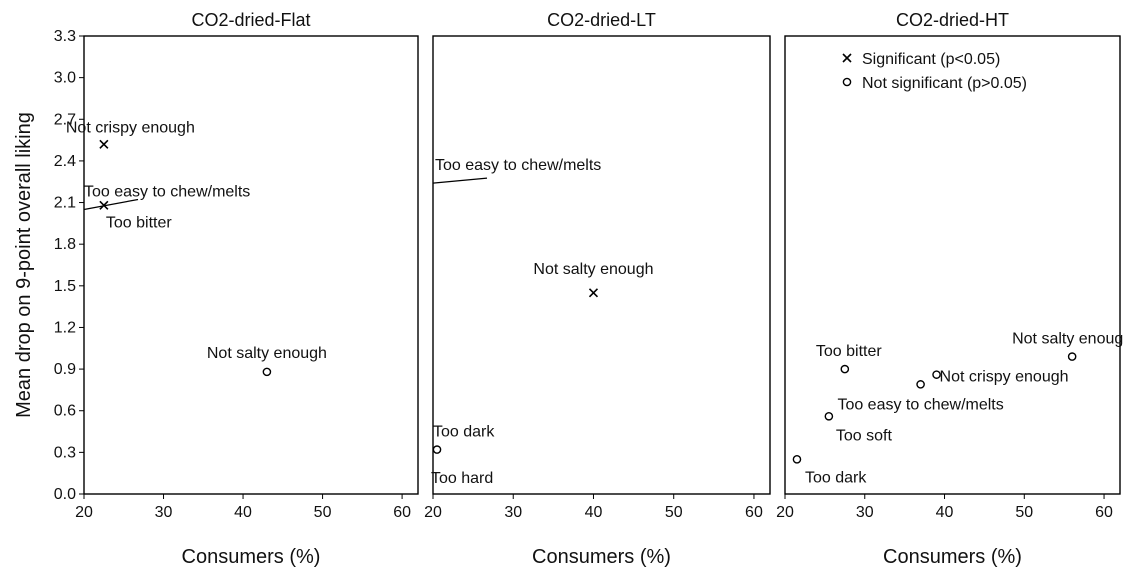 This screenshot has width=1124, height=578. I want to click on y-tick-label: 2.4, so click(65, 161).